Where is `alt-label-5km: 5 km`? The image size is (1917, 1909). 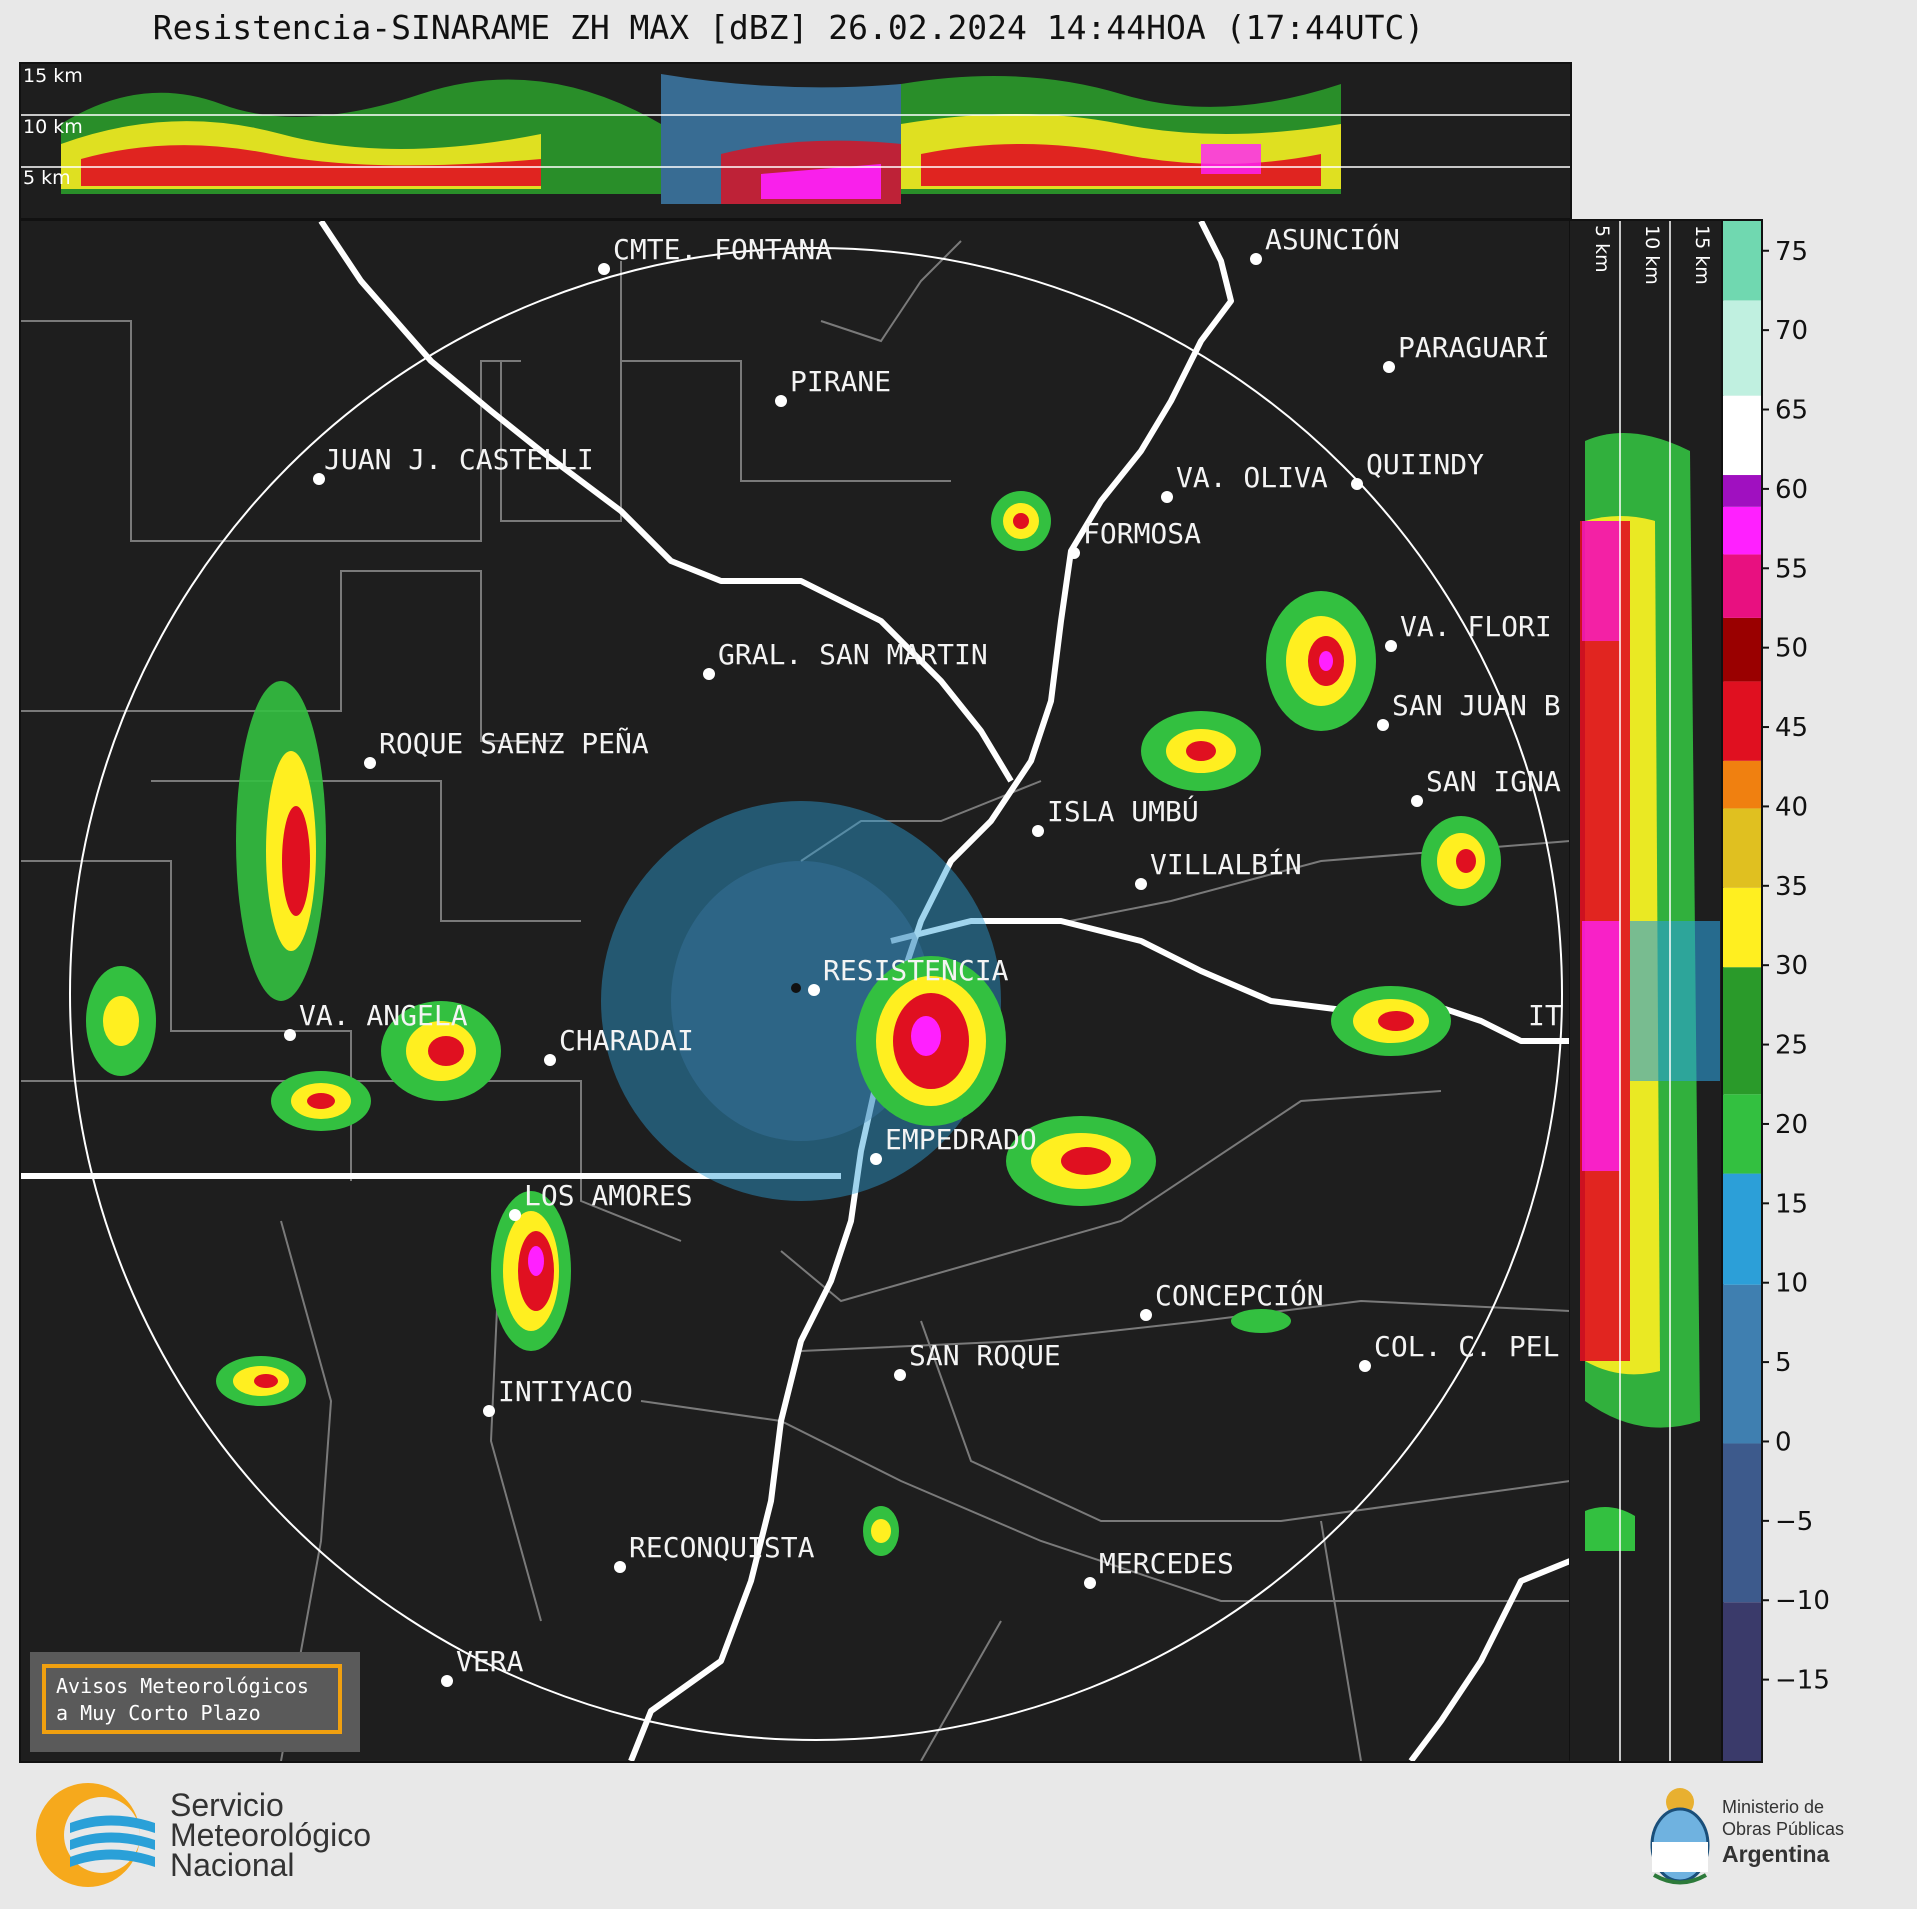
alt-label-5km: 5 km is located at coordinates (47, 178).